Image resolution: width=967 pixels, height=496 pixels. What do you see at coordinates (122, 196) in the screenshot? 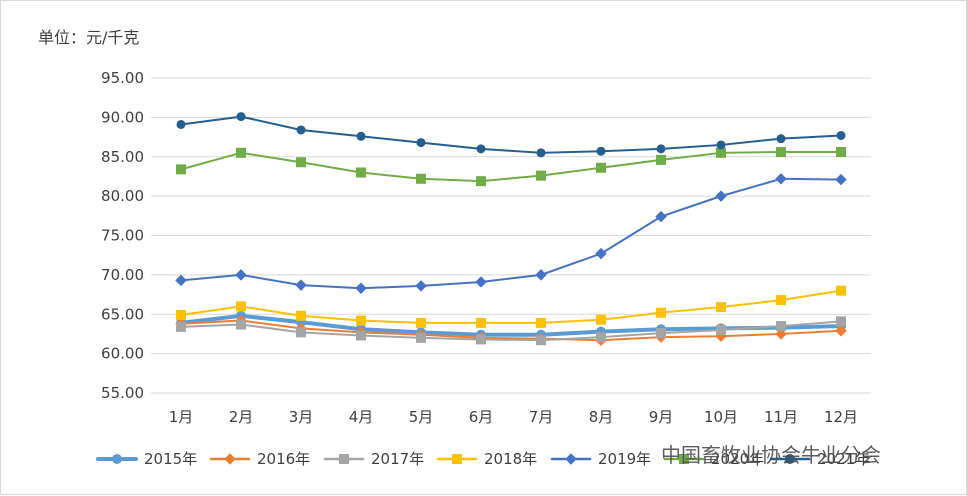
I see `y-tick-label: 80.00` at bounding box center [122, 196].